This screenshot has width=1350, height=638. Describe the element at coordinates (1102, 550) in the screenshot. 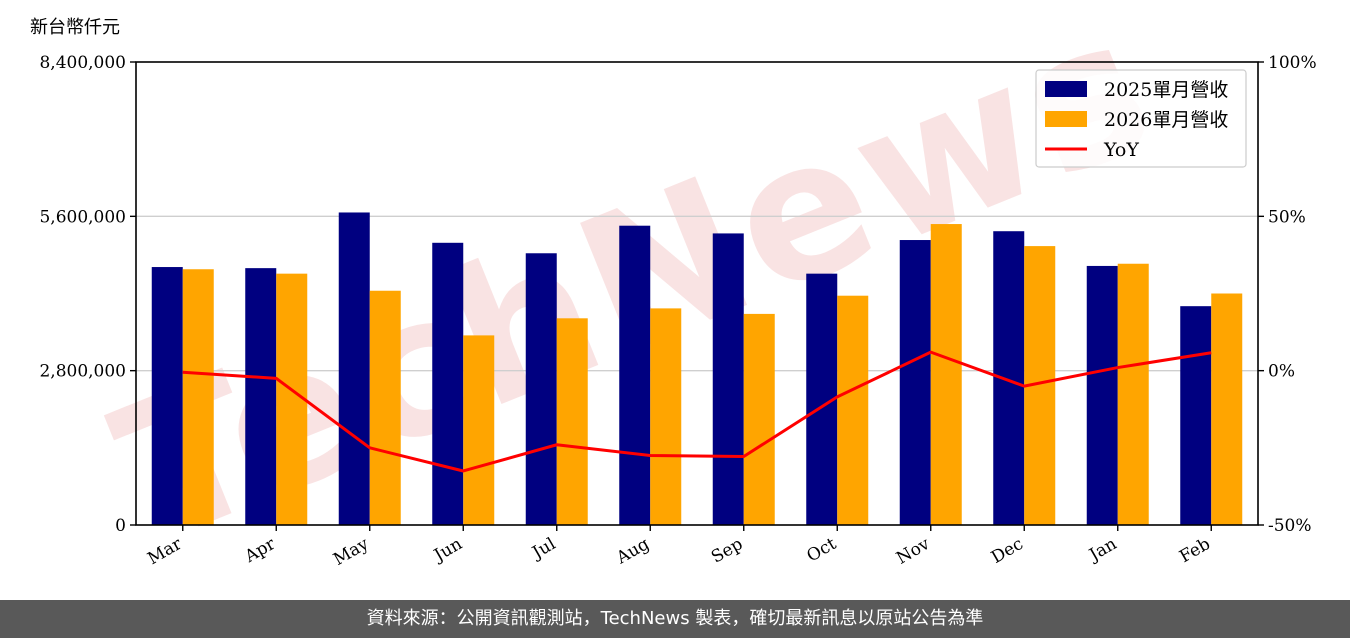

I see `x-tick-label-jan: Jan` at that location.